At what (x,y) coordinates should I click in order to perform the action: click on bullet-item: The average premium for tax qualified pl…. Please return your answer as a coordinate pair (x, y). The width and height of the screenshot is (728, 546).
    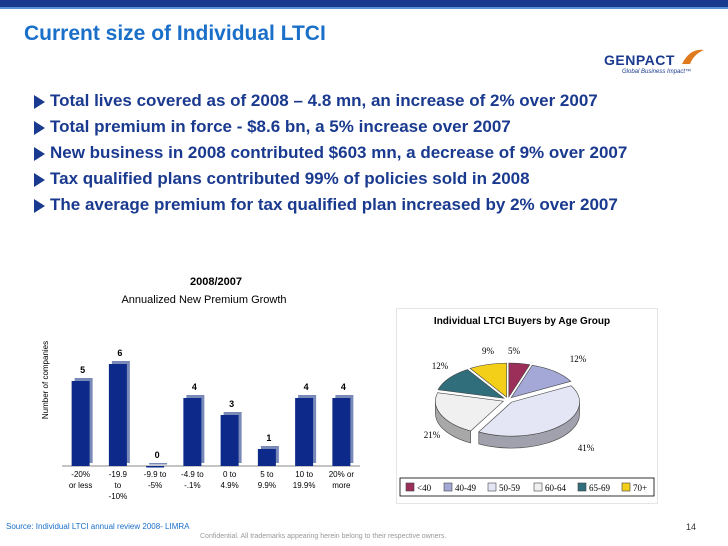
    Looking at the image, I should click on (370, 205).